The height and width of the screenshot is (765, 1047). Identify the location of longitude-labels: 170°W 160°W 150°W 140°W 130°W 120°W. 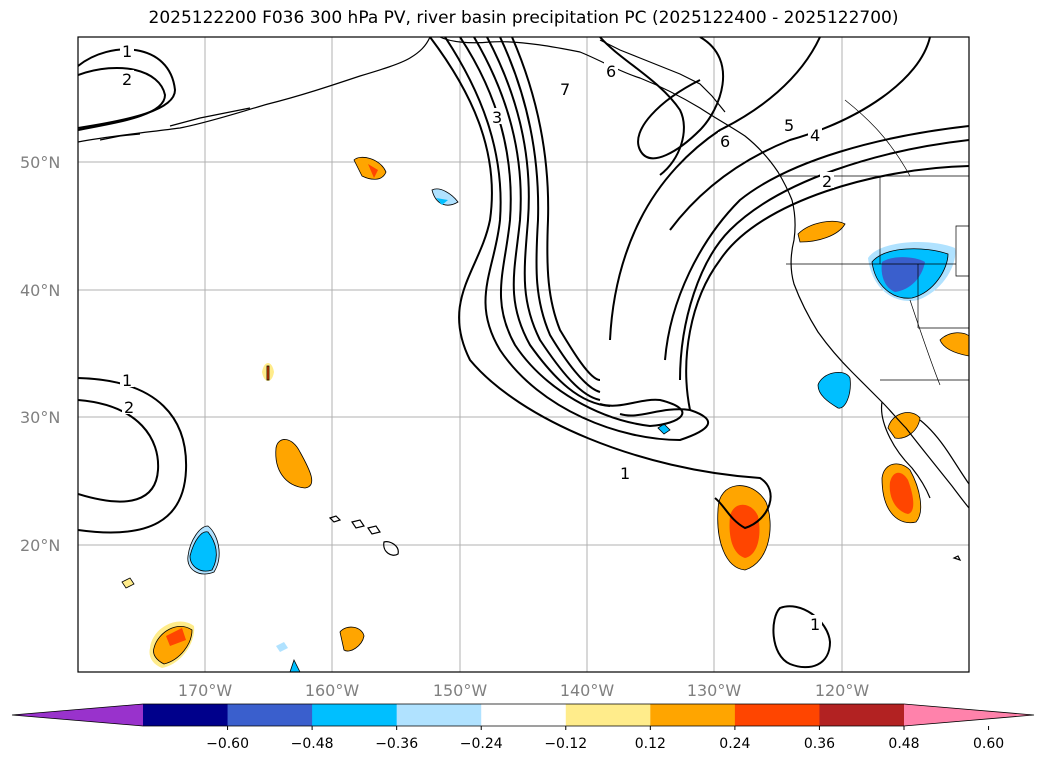
(524, 690).